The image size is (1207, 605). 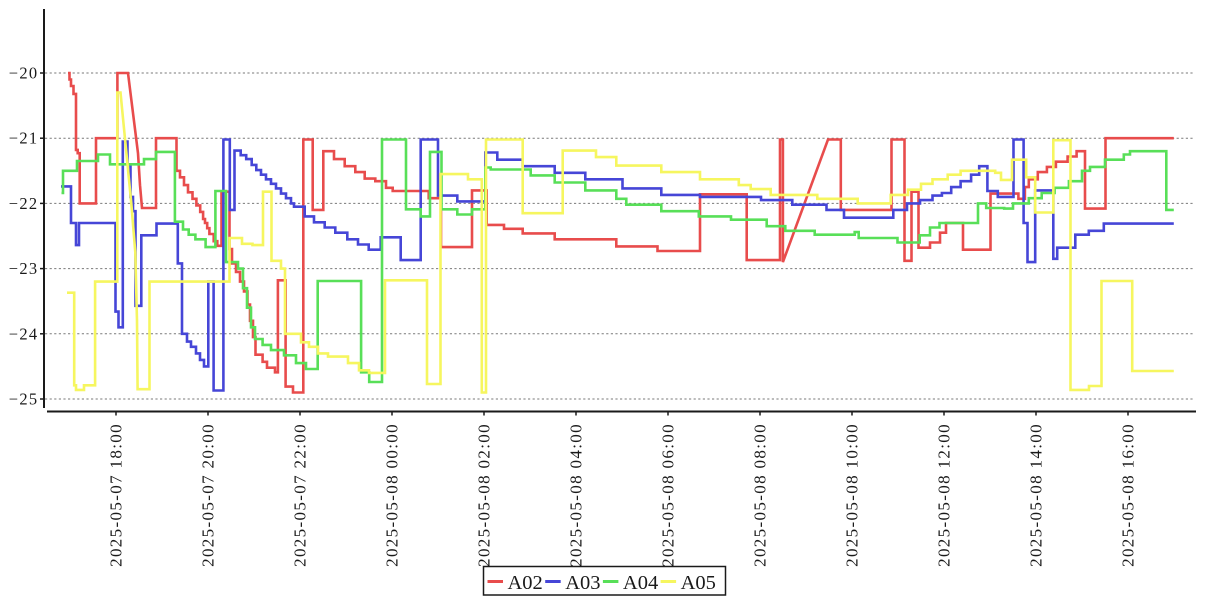 I want to click on svg-text: A02, so click(x=525, y=583).